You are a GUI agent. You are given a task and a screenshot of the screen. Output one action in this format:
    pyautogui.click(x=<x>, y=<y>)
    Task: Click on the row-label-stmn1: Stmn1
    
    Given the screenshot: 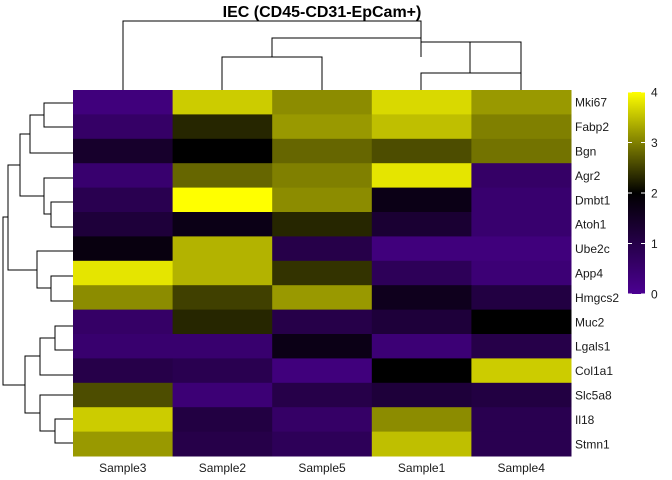 What is the action you would take?
    pyautogui.click(x=592, y=444)
    